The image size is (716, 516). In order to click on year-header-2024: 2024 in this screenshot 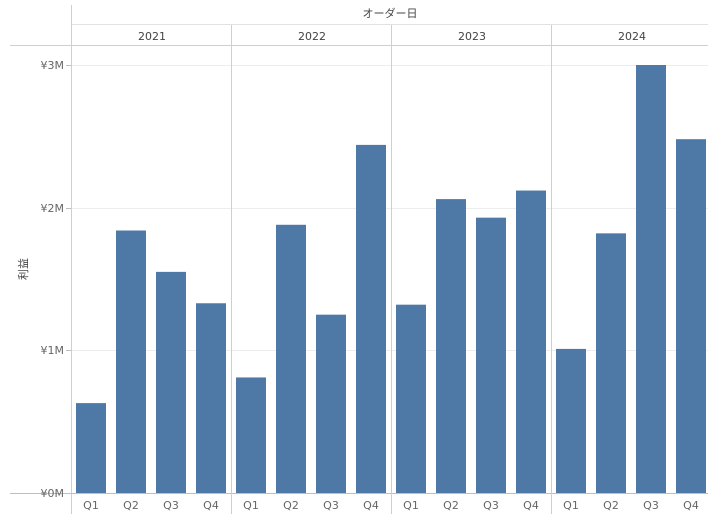, I will do `click(632, 36)`.